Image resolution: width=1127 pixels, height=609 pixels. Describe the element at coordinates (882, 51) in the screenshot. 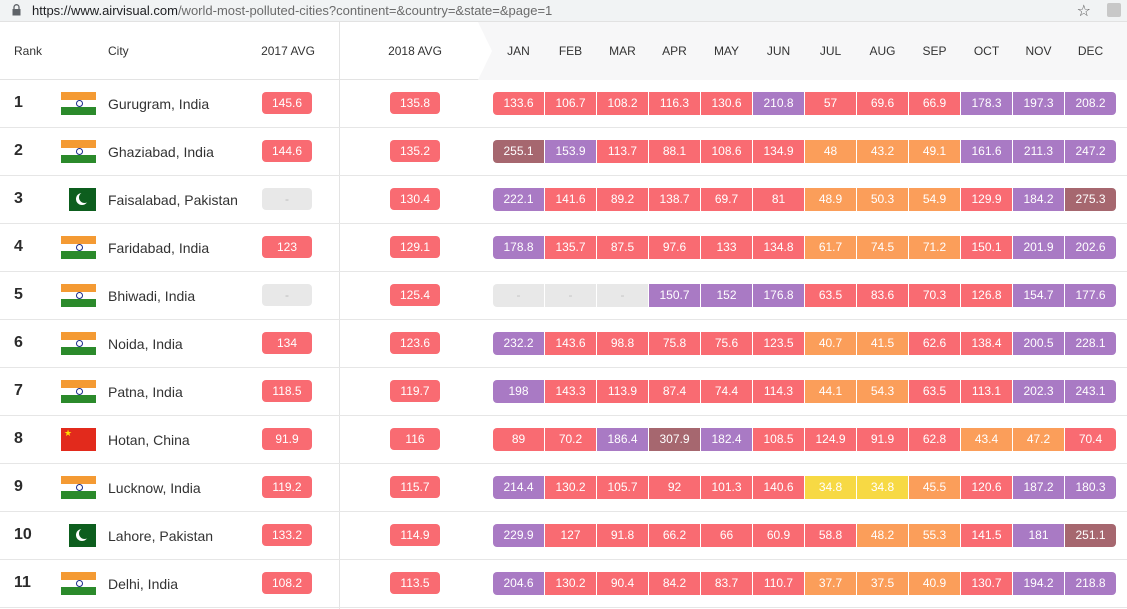

I see `month-header-aug: AUG` at that location.